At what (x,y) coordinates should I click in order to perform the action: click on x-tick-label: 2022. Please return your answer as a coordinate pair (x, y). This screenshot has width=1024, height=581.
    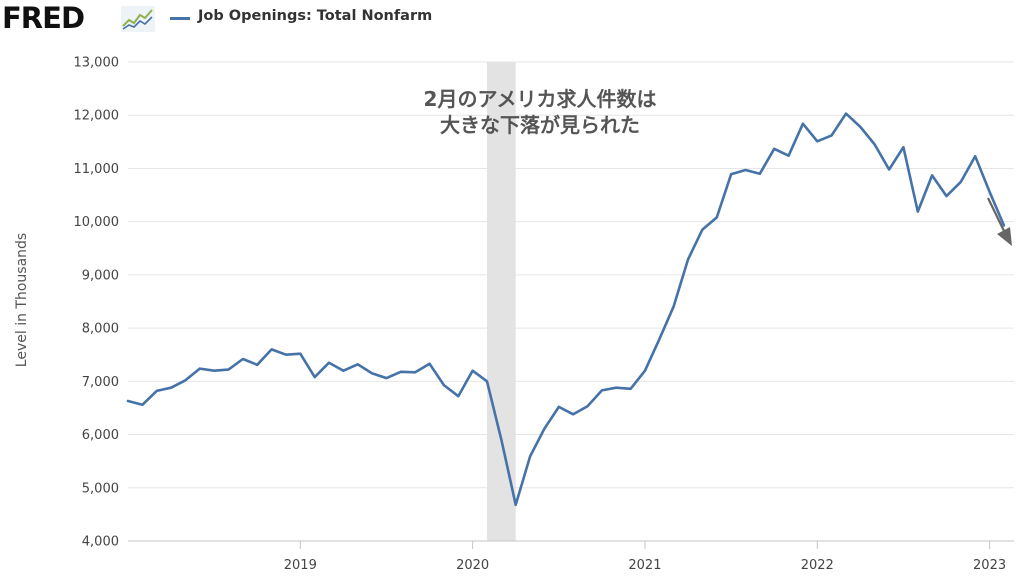
    Looking at the image, I should click on (817, 565).